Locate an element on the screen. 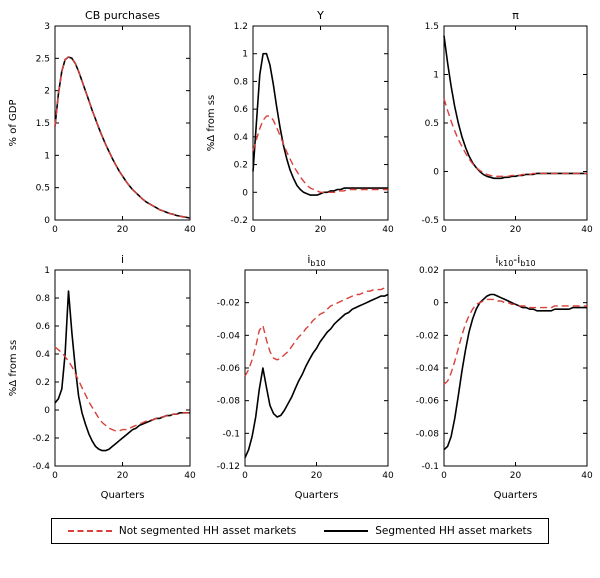 This screenshot has height=578, width=600. solid-line-icon is located at coordinates (346, 531).